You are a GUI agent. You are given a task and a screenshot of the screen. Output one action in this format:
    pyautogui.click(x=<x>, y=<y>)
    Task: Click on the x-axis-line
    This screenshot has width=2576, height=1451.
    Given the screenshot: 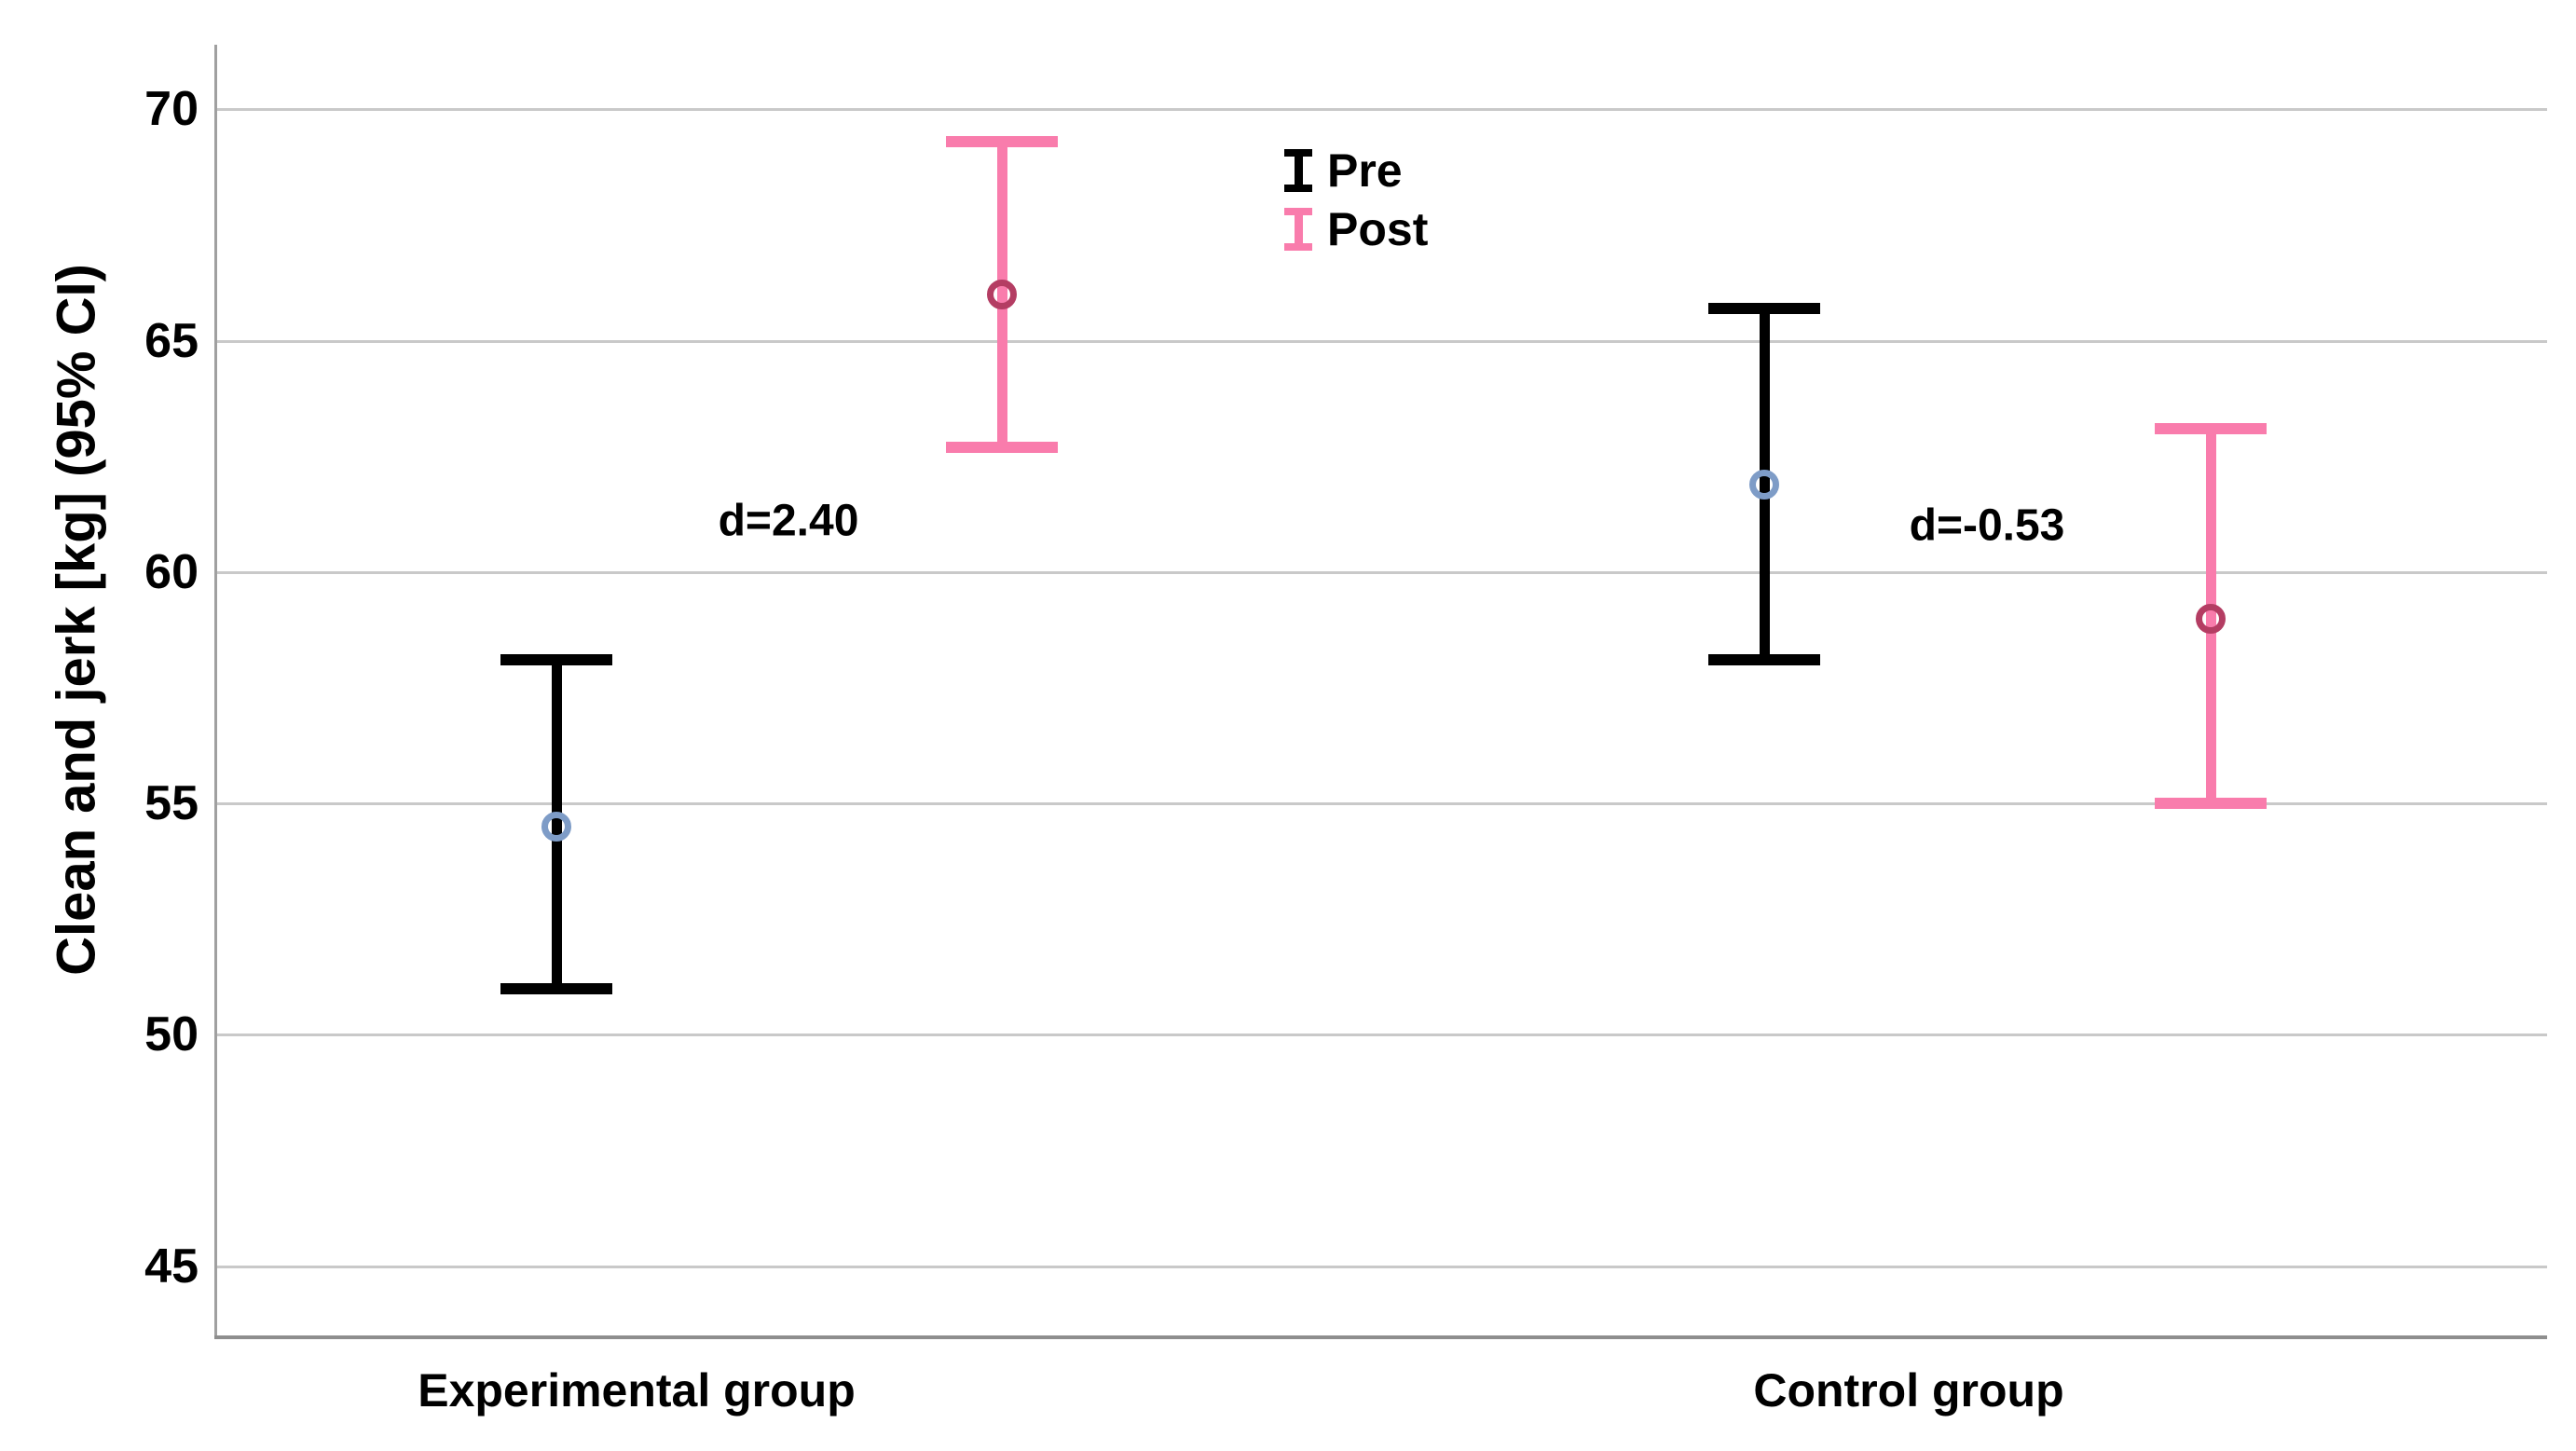 What is the action you would take?
    pyautogui.click(x=1380, y=1337)
    